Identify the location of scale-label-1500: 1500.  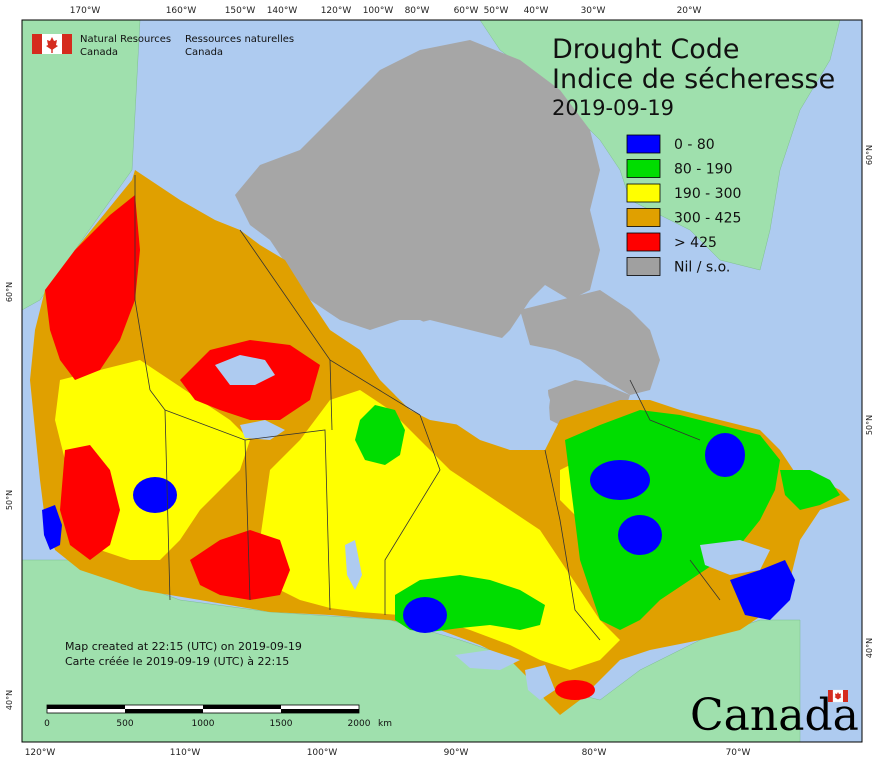
(281, 724).